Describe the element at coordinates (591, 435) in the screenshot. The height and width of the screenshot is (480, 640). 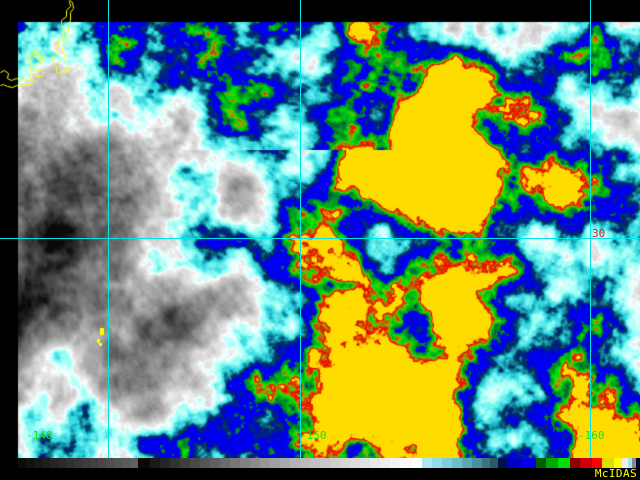
I see `longitude-label: -160` at that location.